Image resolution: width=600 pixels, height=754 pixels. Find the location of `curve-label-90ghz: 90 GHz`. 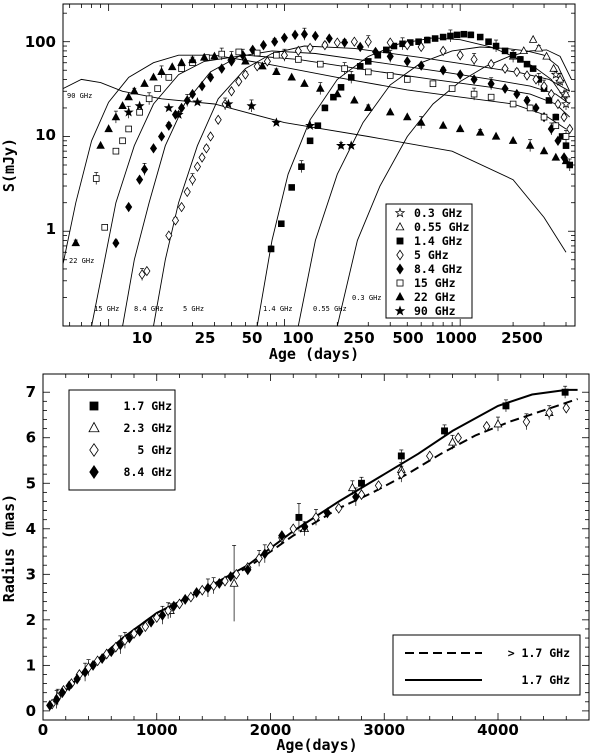

curve-label-90ghz: 90 GHz is located at coordinates (79, 96).